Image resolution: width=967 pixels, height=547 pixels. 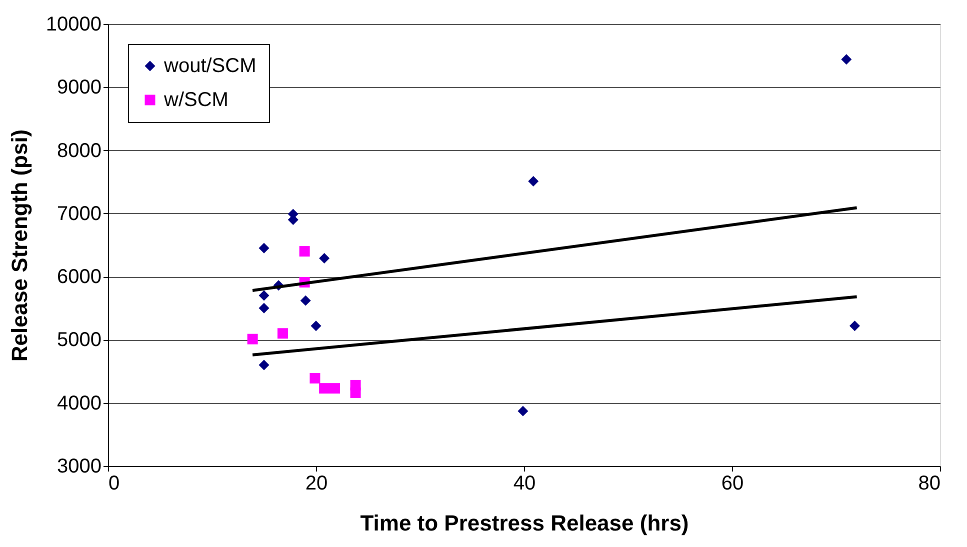 I want to click on x-tick-label: 40, so click(x=524, y=483).